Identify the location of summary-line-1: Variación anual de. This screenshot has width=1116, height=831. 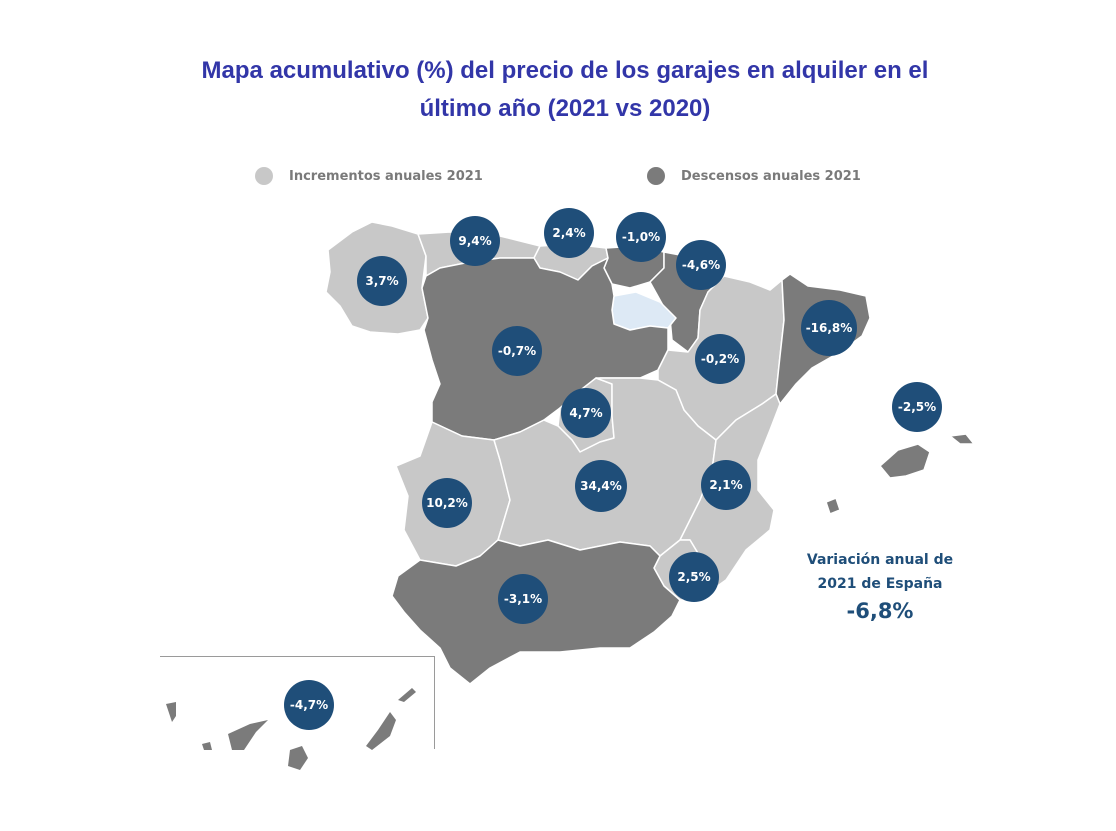
(880, 560).